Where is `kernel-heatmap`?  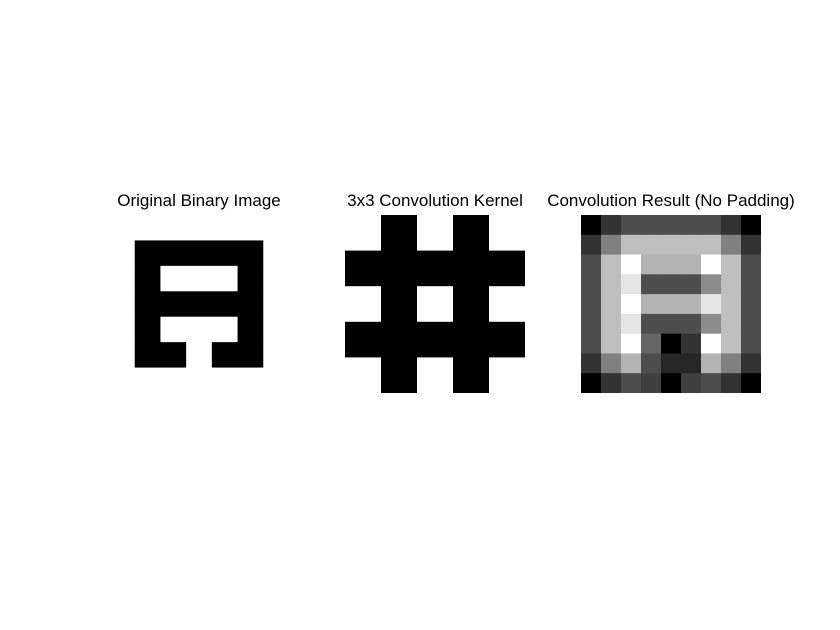
kernel-heatmap is located at coordinates (435, 304).